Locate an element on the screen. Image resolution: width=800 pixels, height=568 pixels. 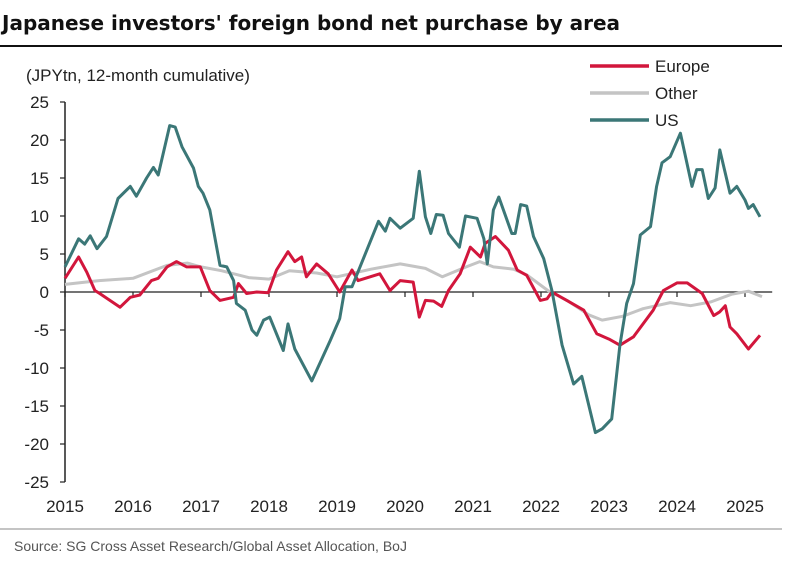
y-tick-label: -10 is located at coordinates (36, 368).